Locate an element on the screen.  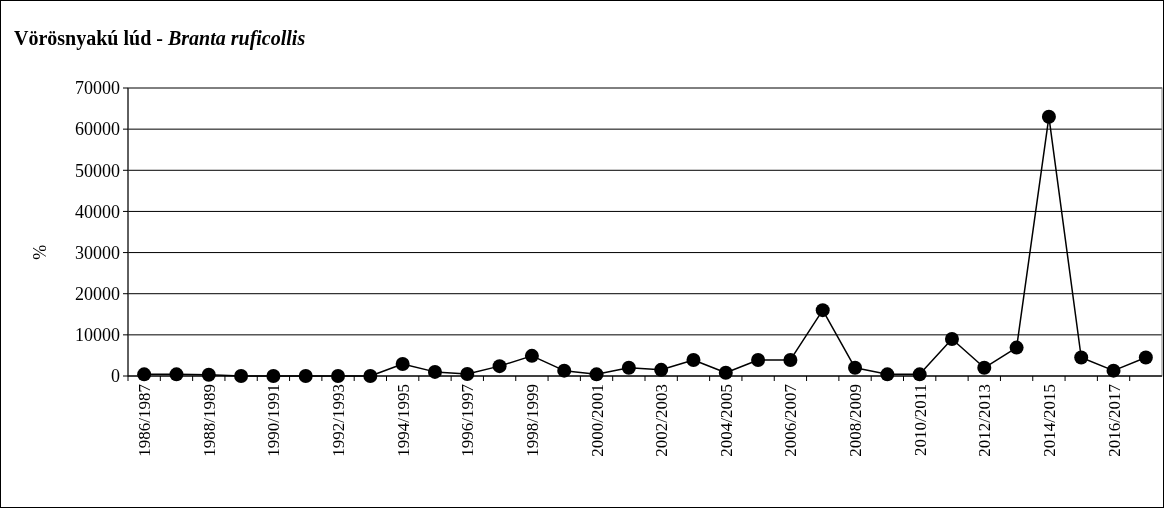
chart-title: Vörösnyakú lúd - Branta ruficollis is located at coordinates (160, 38).